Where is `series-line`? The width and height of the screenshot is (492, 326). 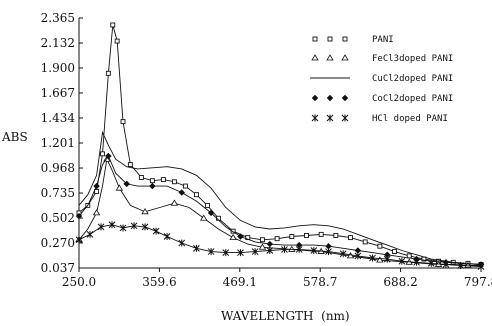 series-line is located at coordinates (280, 246).